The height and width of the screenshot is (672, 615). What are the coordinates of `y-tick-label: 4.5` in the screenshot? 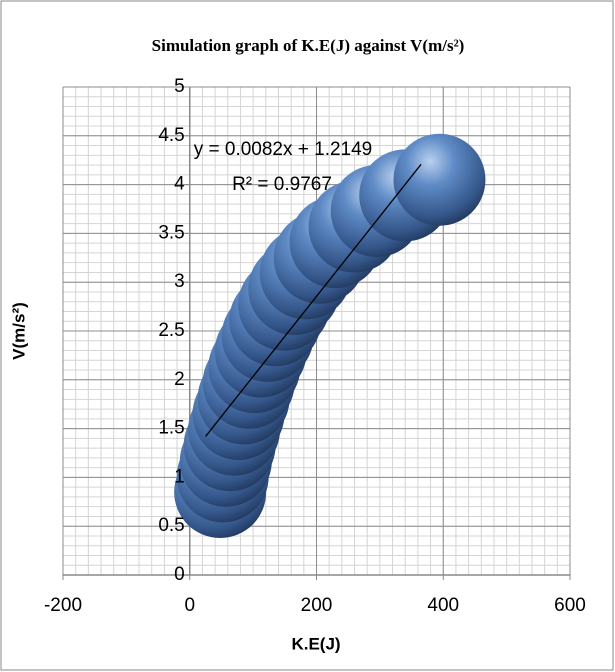 It's located at (171, 135).